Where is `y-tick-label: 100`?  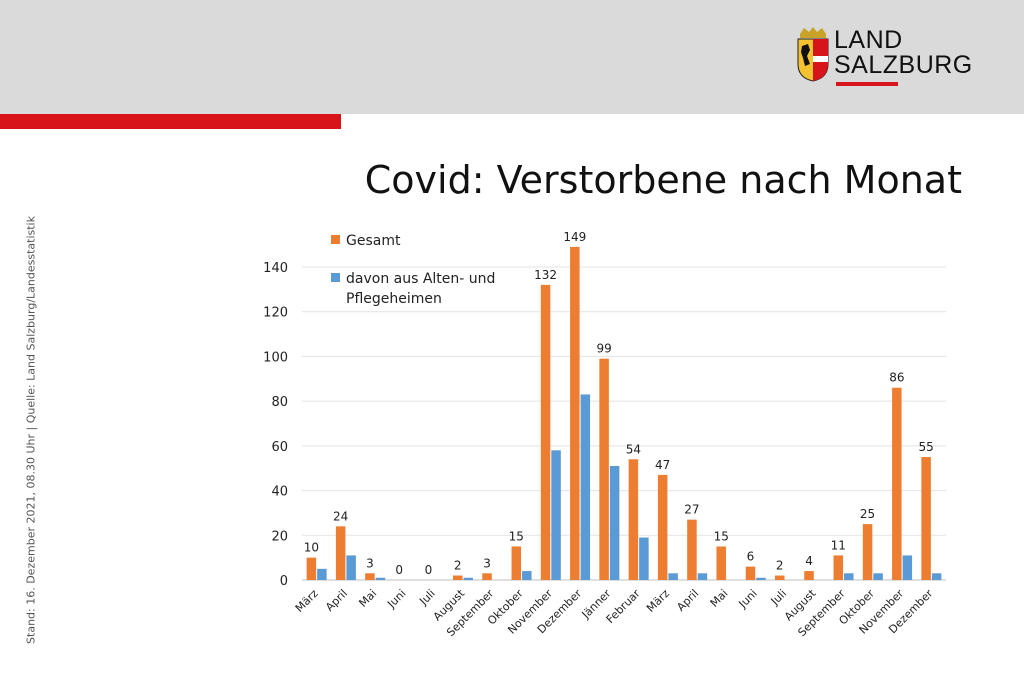
y-tick-label: 100 is located at coordinates (275, 357).